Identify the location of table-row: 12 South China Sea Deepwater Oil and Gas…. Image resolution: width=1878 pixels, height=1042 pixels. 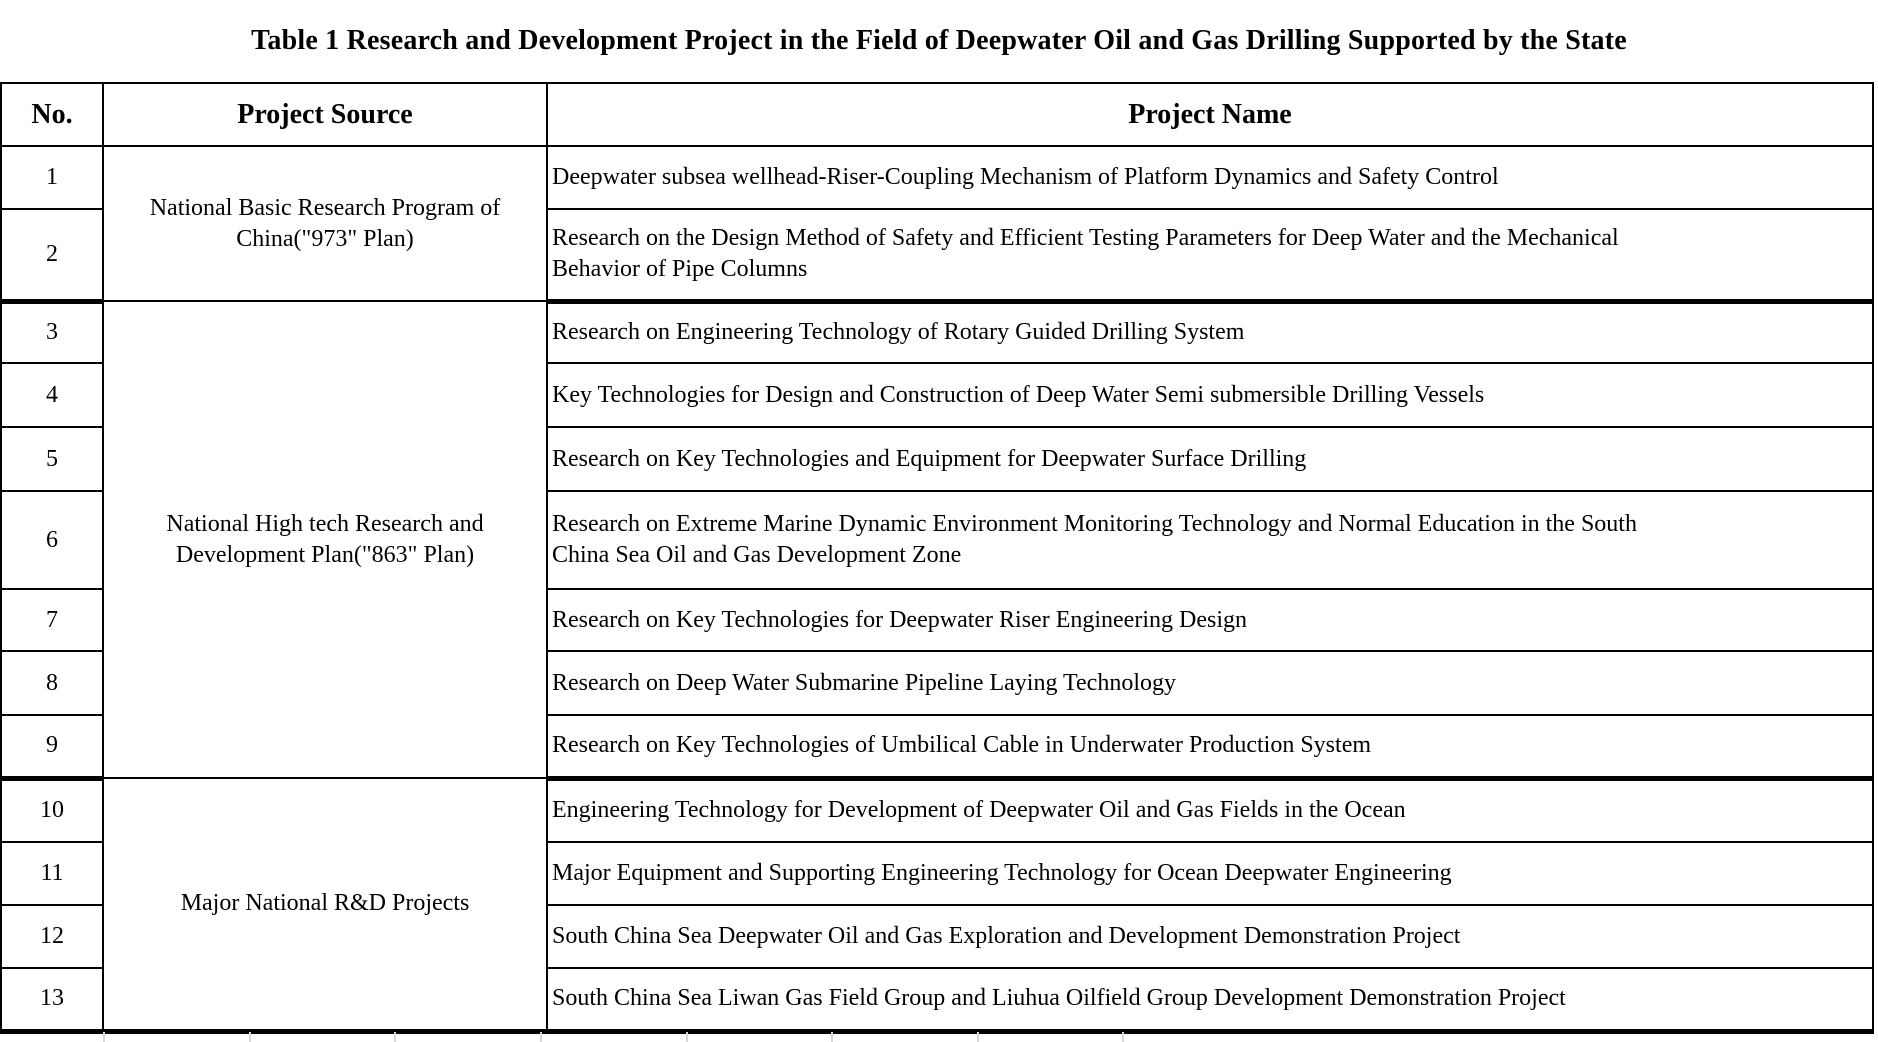
(937, 936).